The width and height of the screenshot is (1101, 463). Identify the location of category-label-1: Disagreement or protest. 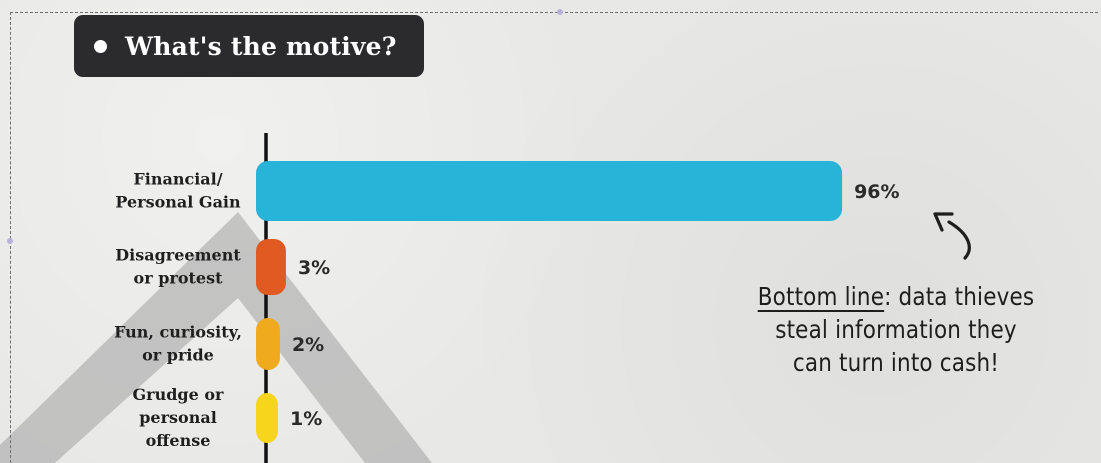
(178, 267).